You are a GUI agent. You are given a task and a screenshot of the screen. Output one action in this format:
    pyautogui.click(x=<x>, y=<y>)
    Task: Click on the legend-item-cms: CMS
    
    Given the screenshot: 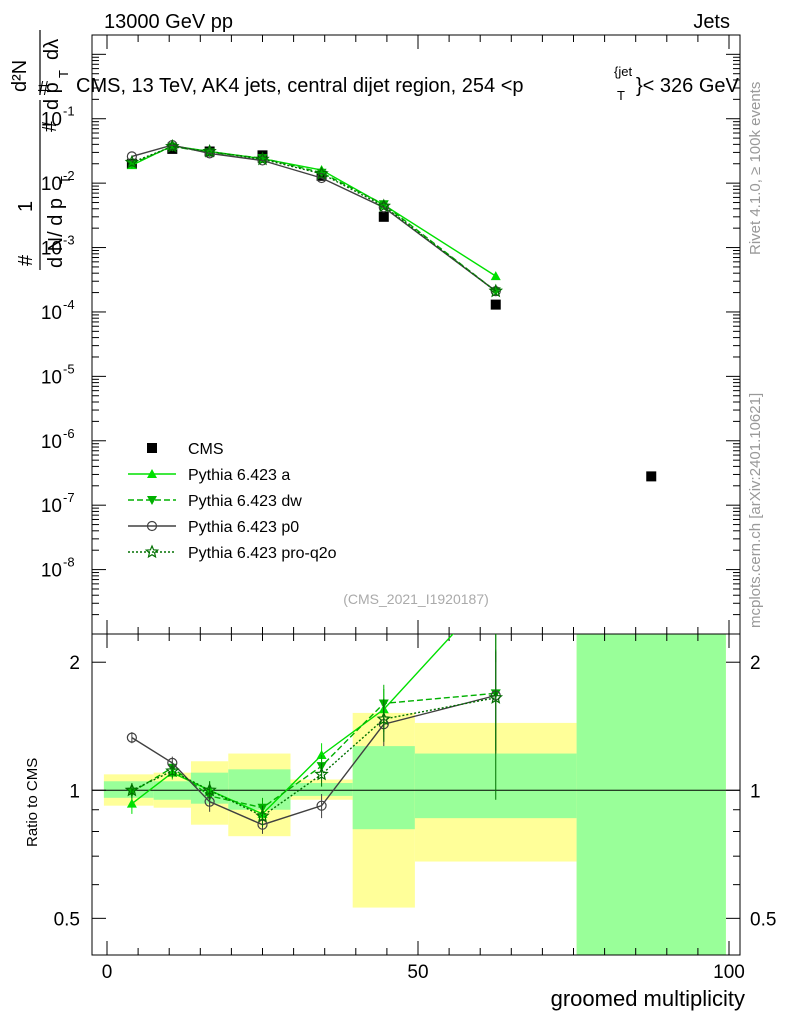 What is the action you would take?
    pyautogui.click(x=185, y=449)
    